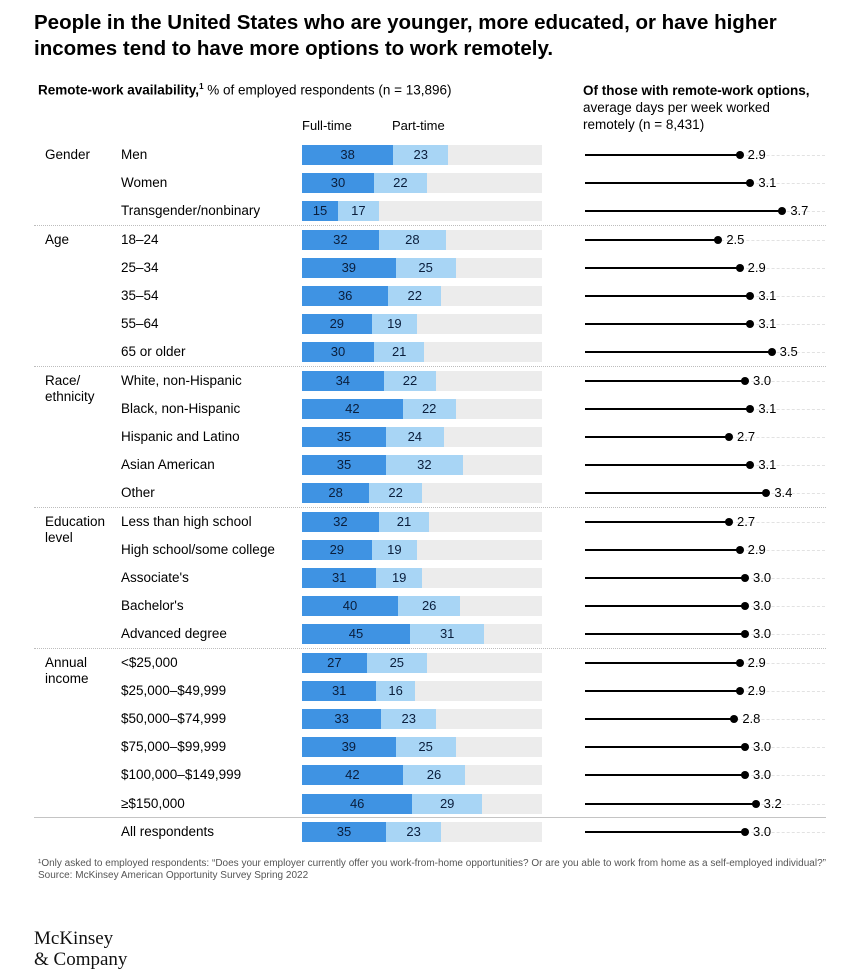 This screenshot has width=858, height=978. I want to click on chart-row: 25–34 39 25 2.9, so click(429, 268).